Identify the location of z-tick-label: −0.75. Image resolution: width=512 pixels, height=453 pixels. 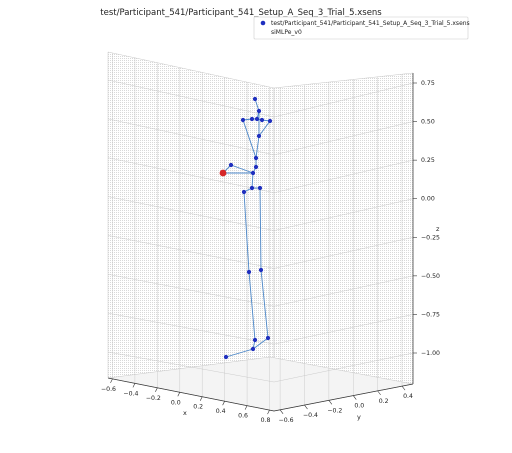
(430, 314).